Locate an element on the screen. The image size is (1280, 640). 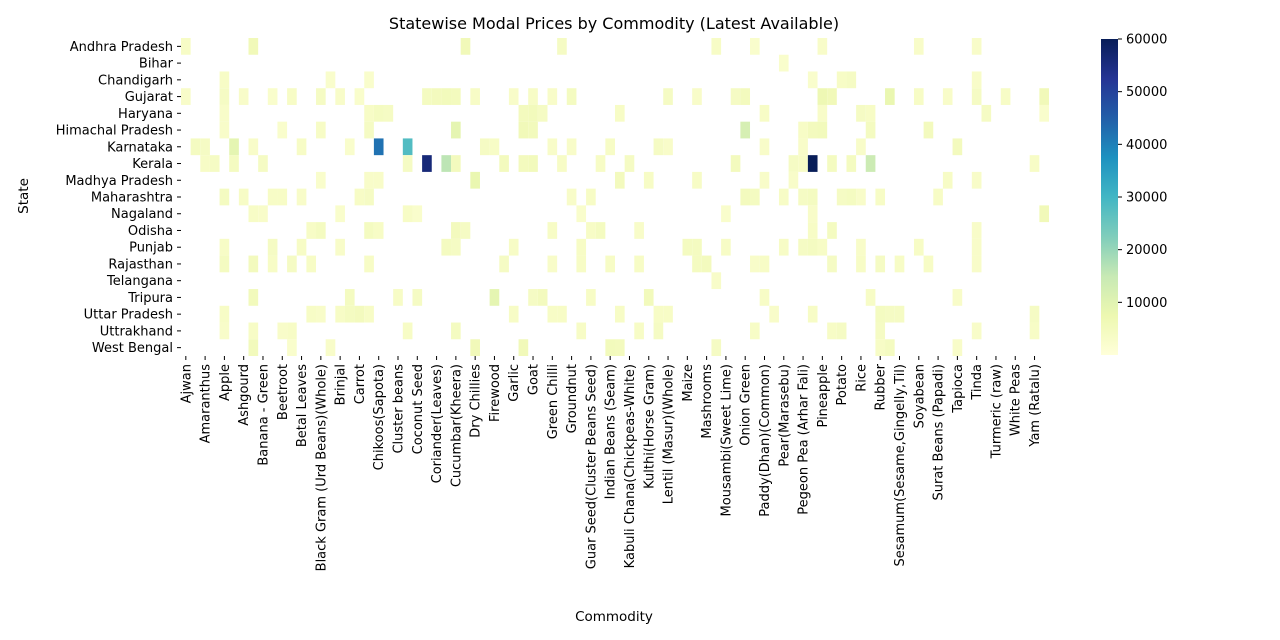
colorbar-tick-label: 50000 is located at coordinates (1146, 92).